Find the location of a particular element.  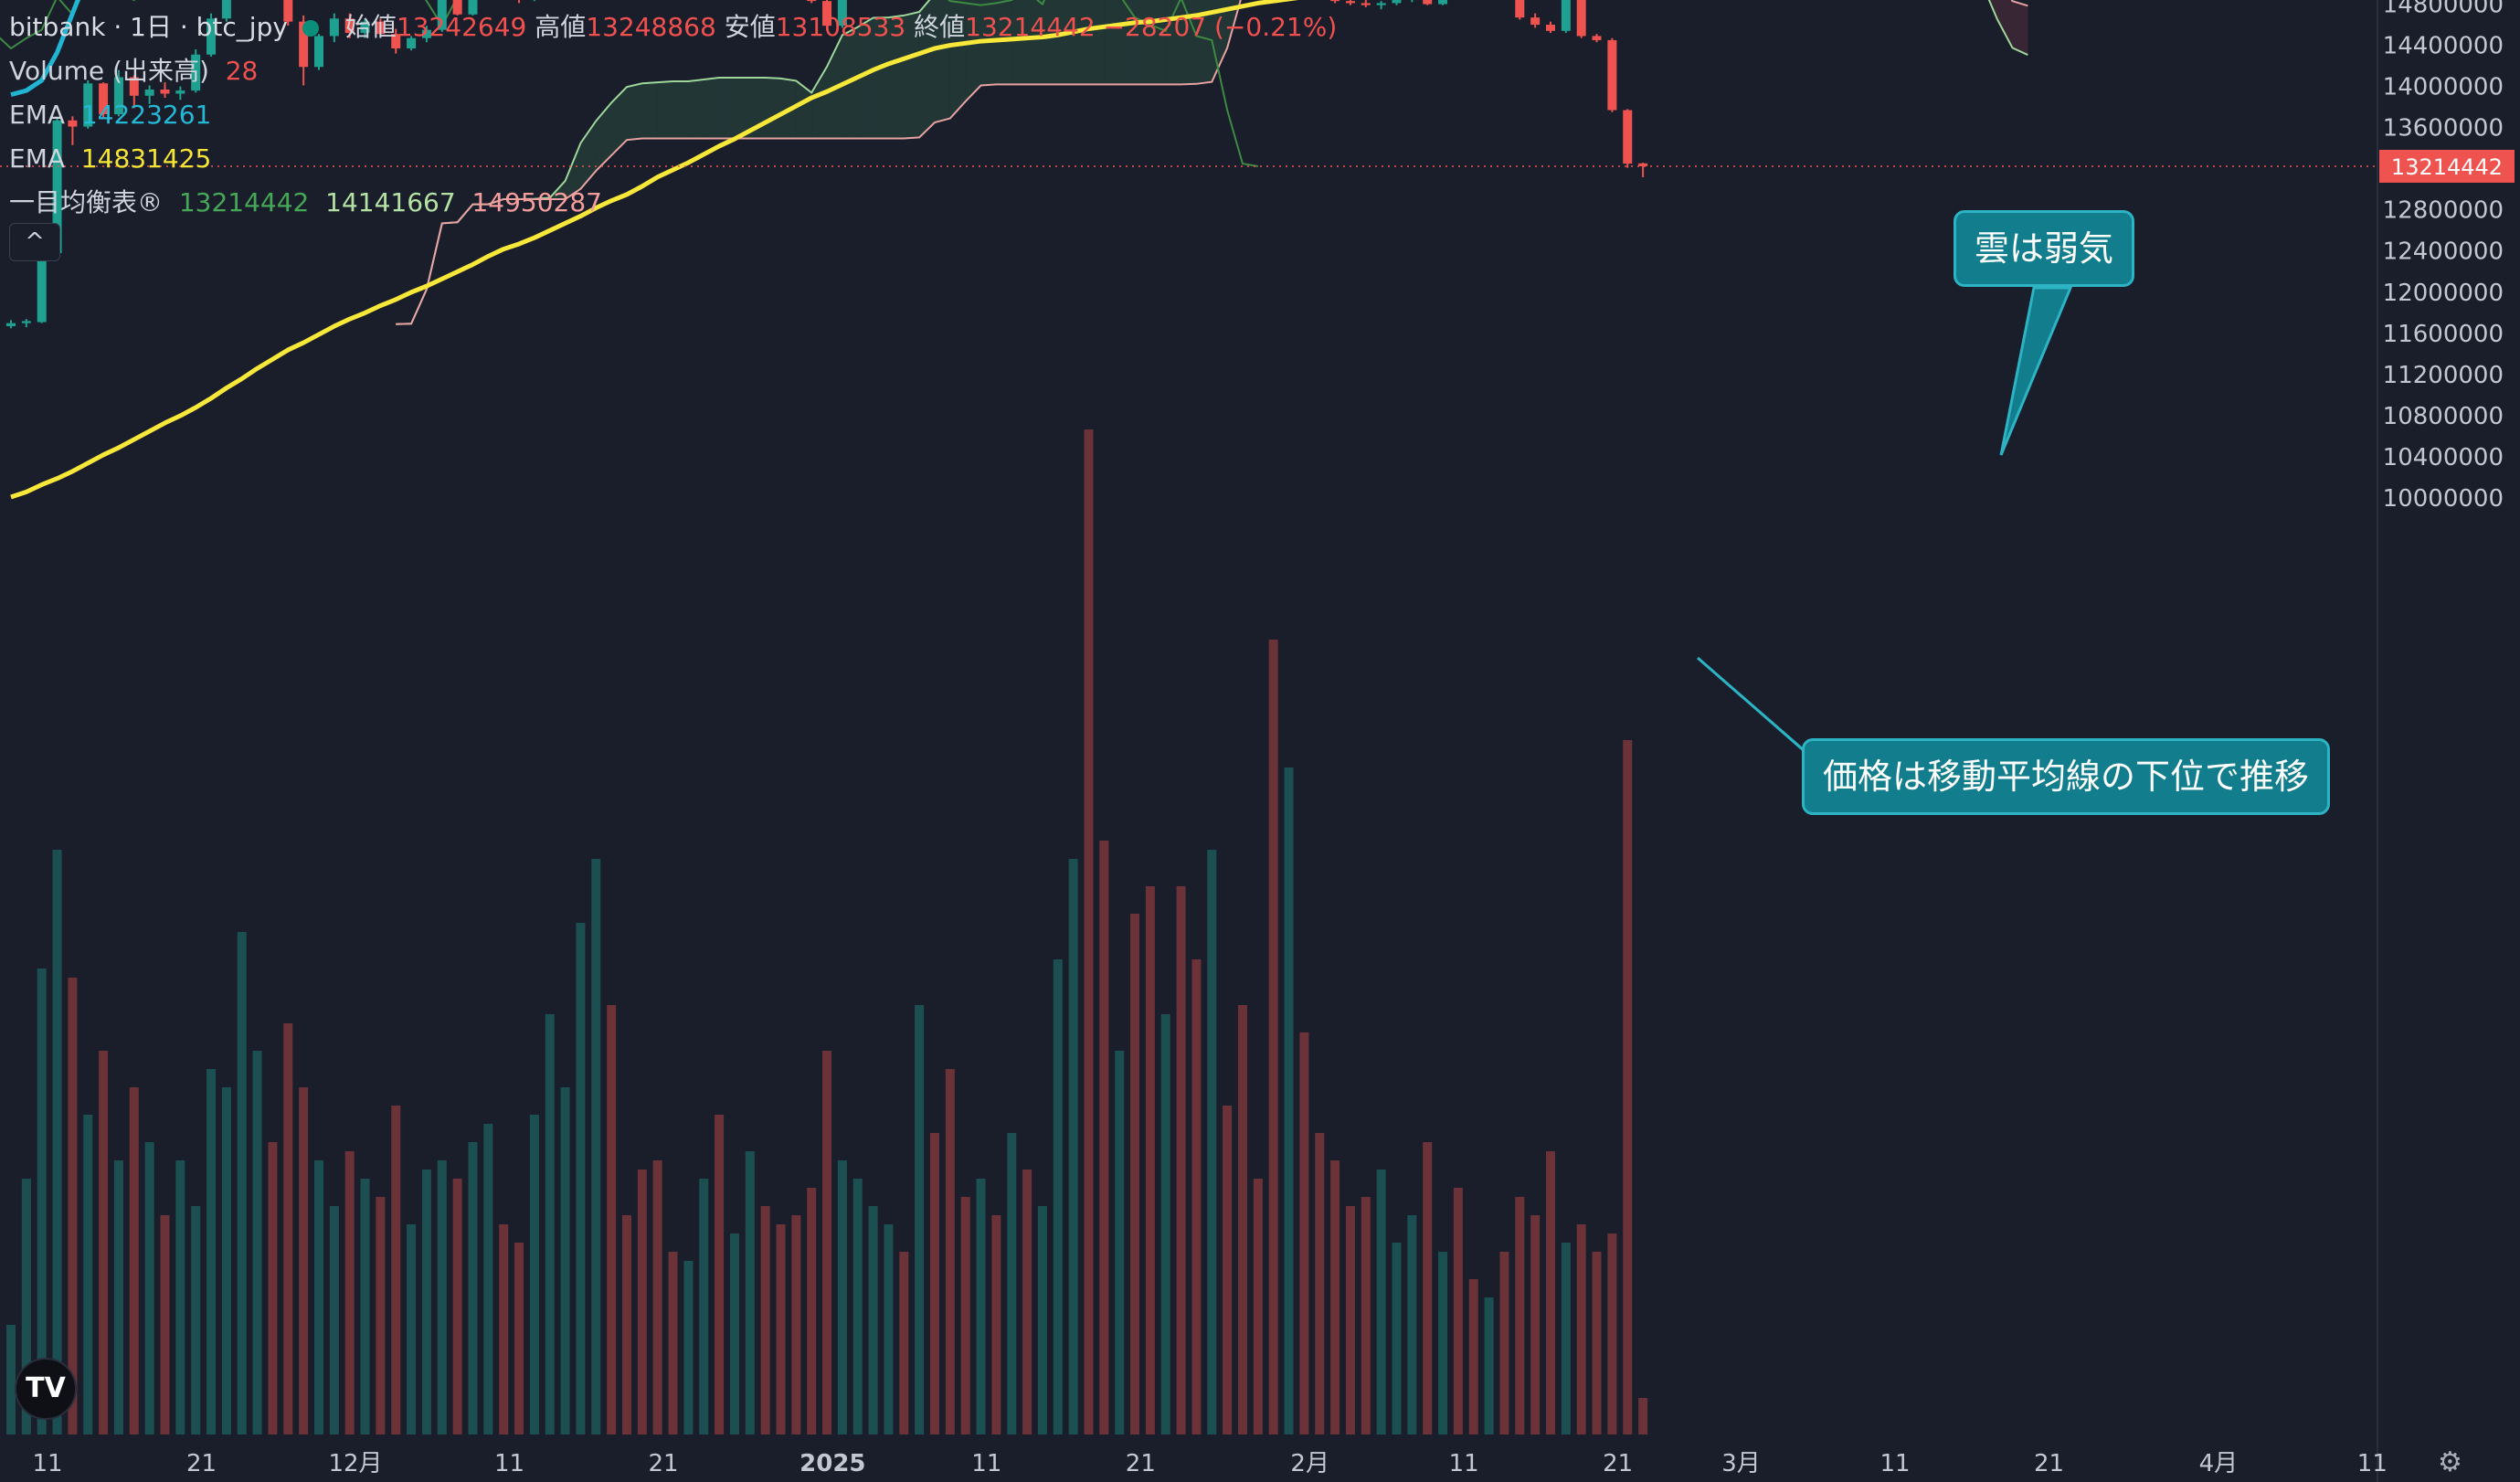

leading-span-b-line is located at coordinates (1212, 162).